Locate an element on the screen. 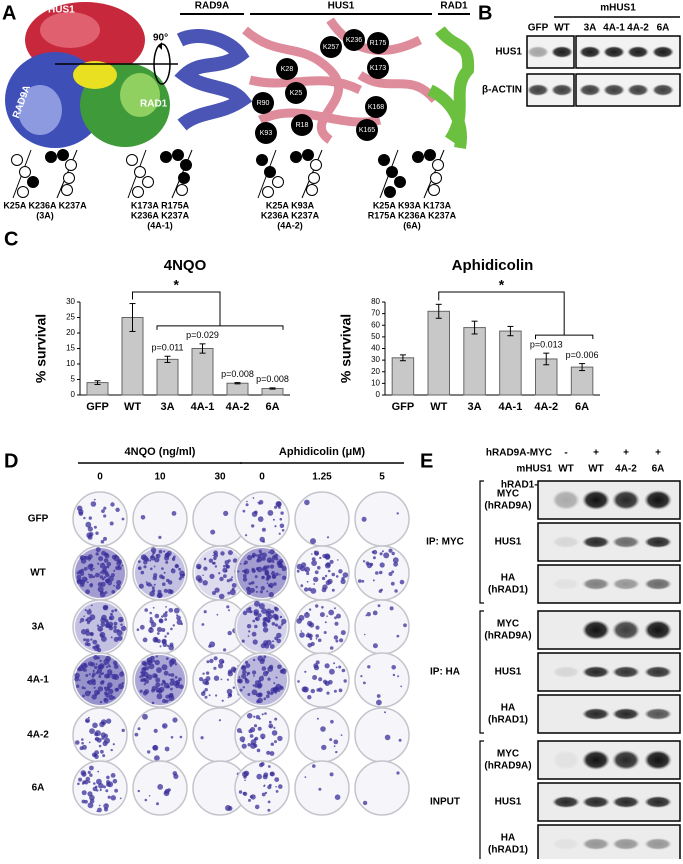 Image resolution: width=683 pixels, height=864 pixels. y-tick-label: 5 is located at coordinates (73, 379).